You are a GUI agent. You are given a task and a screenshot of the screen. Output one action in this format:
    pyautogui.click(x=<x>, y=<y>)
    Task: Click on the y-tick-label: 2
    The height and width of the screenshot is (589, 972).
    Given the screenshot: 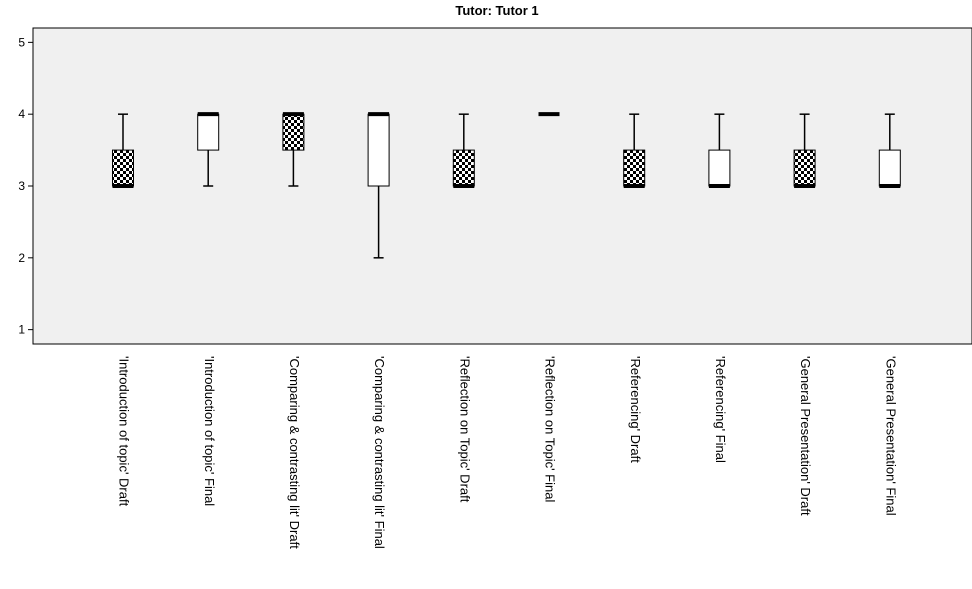 What is the action you would take?
    pyautogui.click(x=21, y=258)
    